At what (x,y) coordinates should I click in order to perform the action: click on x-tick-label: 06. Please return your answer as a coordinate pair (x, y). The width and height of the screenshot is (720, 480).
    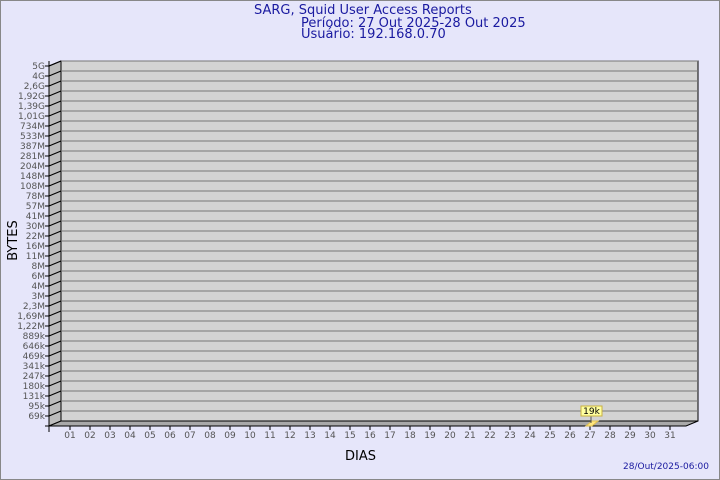
    Looking at the image, I should click on (170, 436).